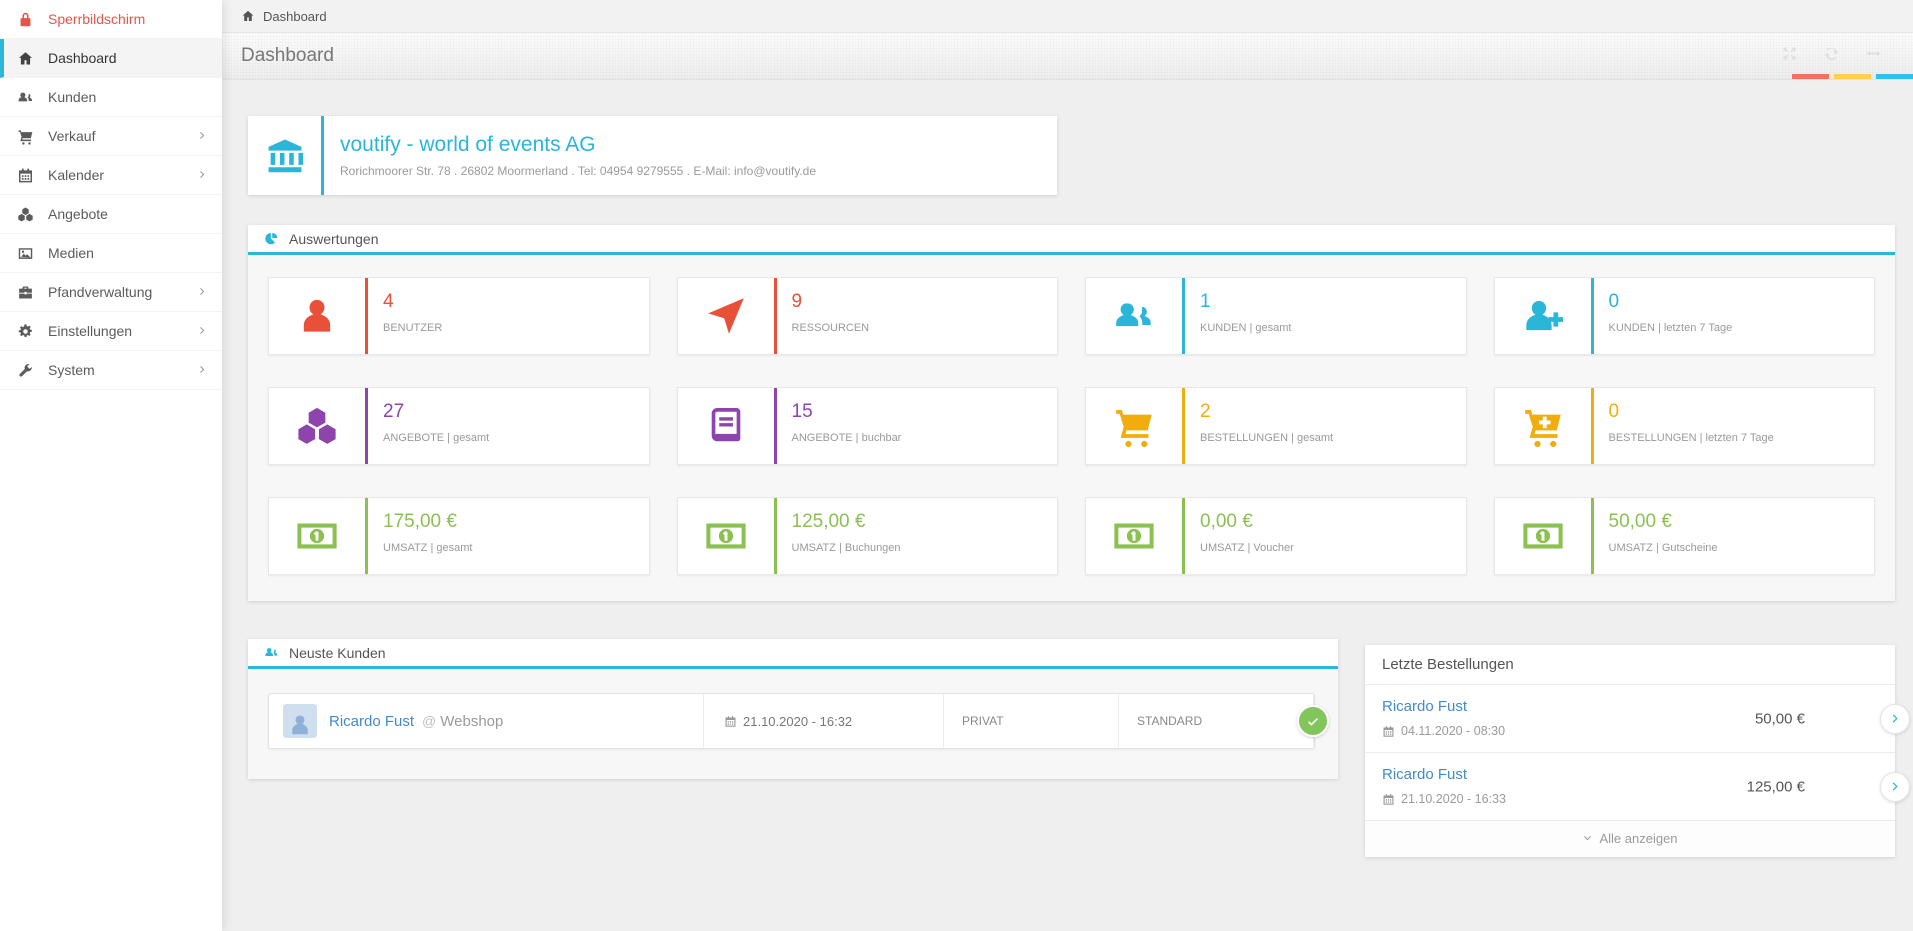 This screenshot has width=1913, height=931. I want to click on order-amount: 125,00 €, so click(1775, 786).